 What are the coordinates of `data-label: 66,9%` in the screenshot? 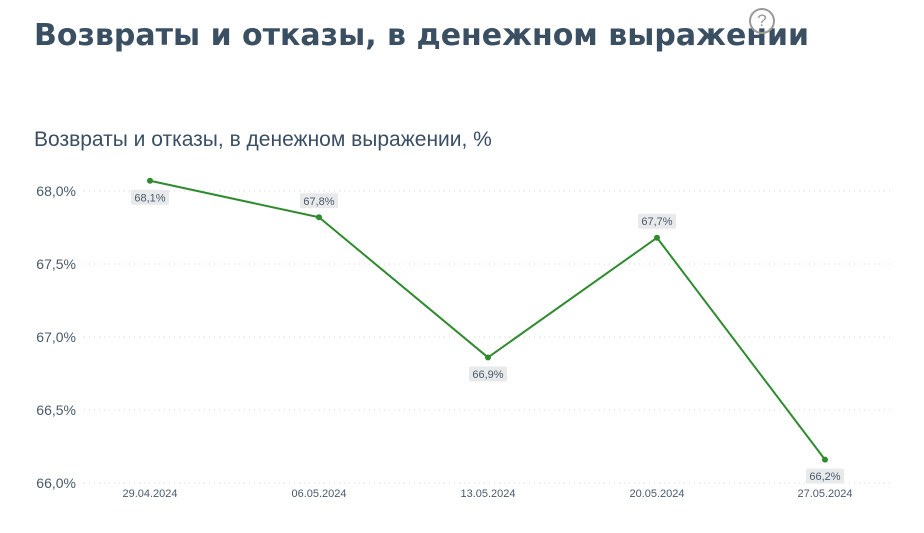 It's located at (487, 375).